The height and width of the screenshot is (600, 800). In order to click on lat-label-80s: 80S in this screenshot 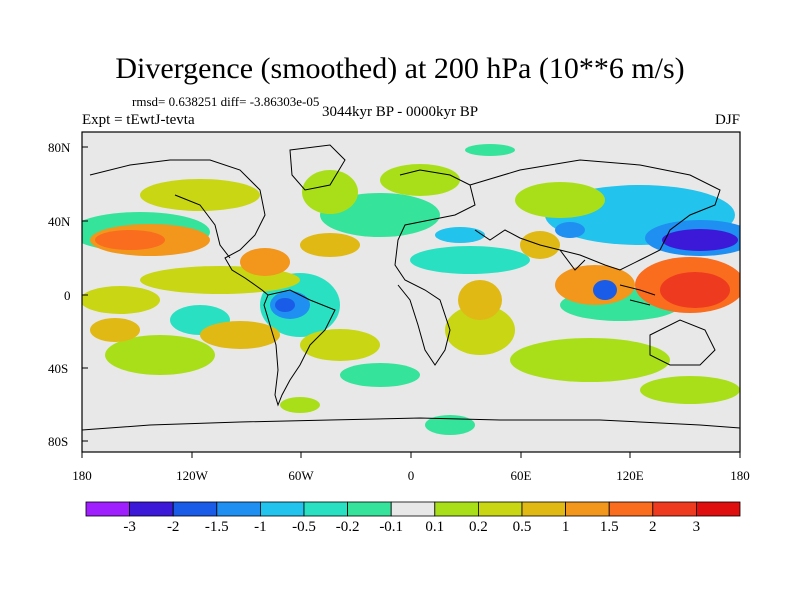, I will do `click(58, 441)`.